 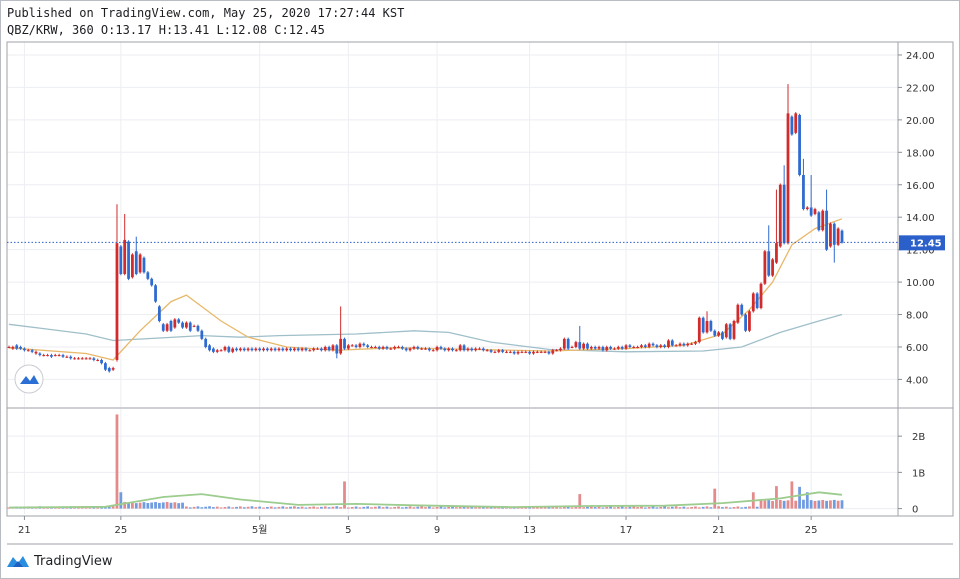 What do you see at coordinates (18, 561) in the screenshot?
I see `tradingview-logo-icon` at bounding box center [18, 561].